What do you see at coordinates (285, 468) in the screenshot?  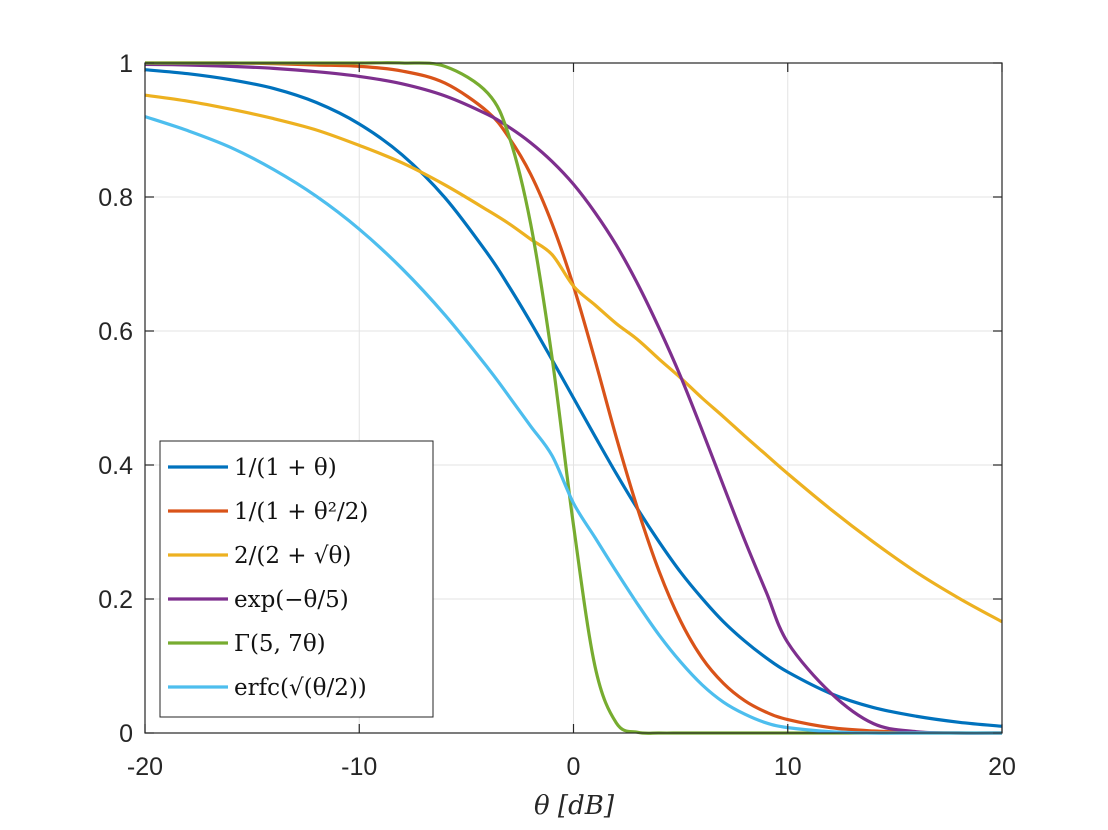 I see `legend-label-1: 1/(1 + θ)` at bounding box center [285, 468].